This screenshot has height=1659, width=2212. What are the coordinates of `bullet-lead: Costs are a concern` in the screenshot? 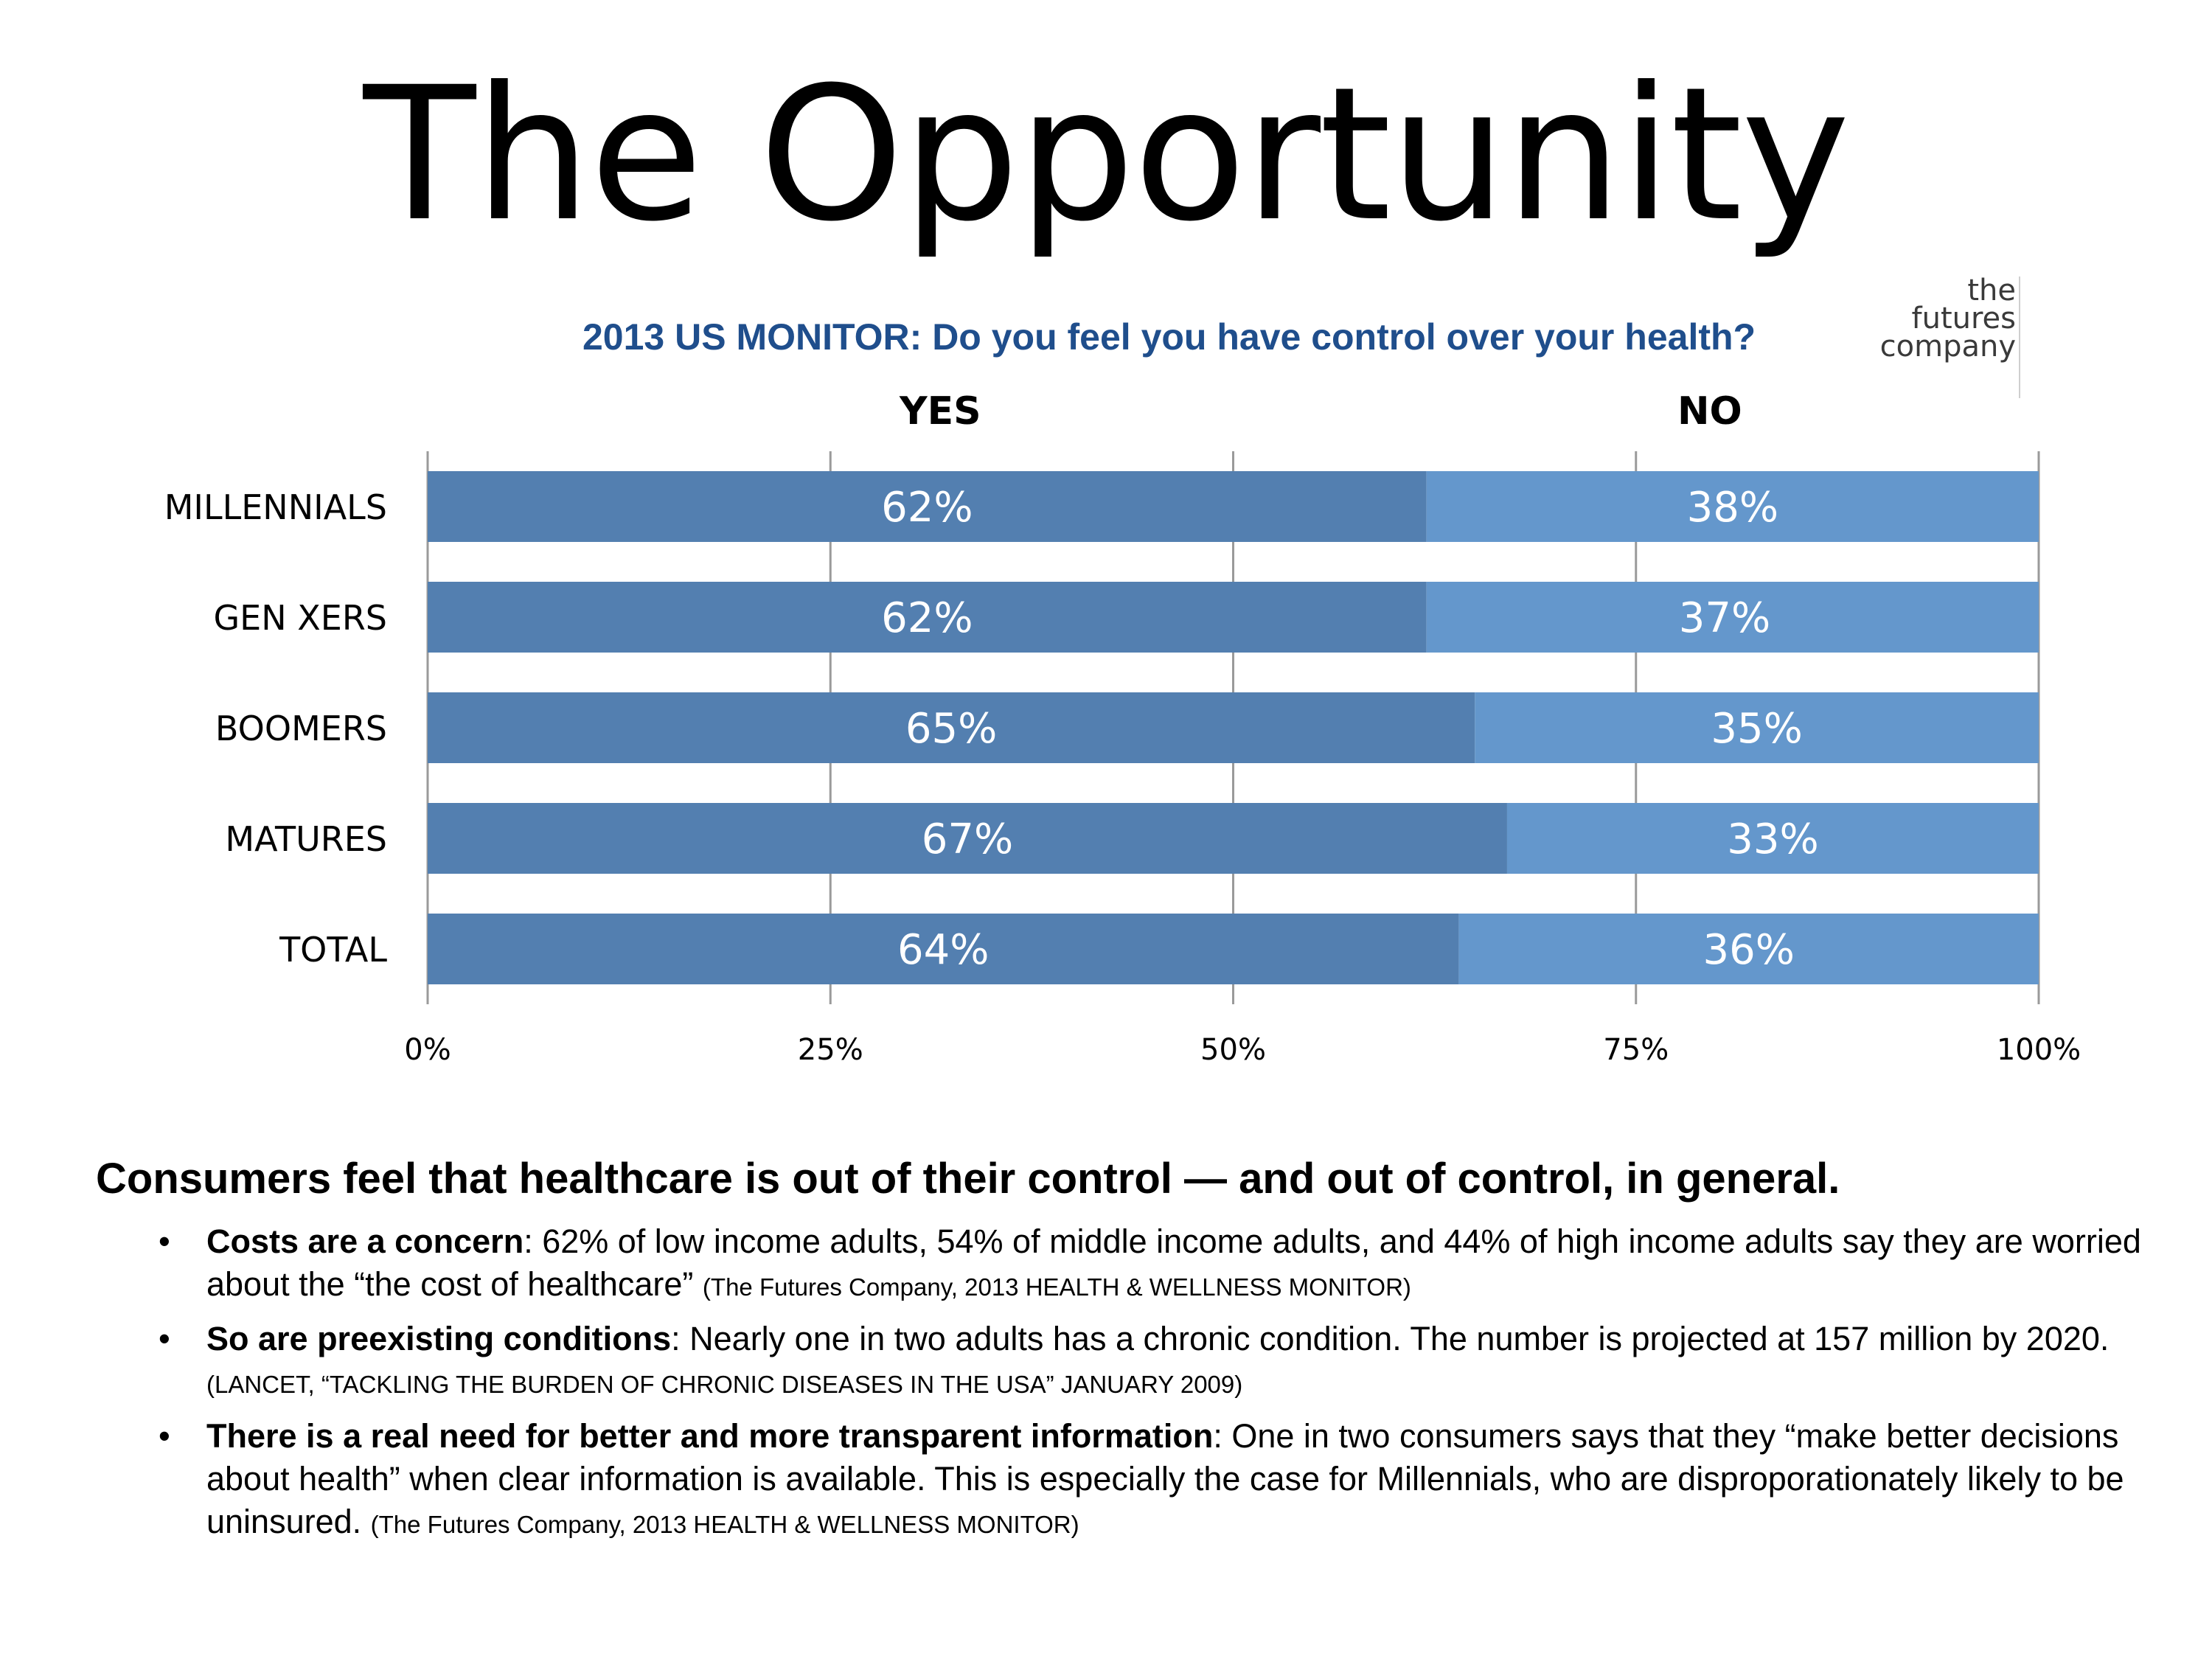 It's located at (365, 1241).